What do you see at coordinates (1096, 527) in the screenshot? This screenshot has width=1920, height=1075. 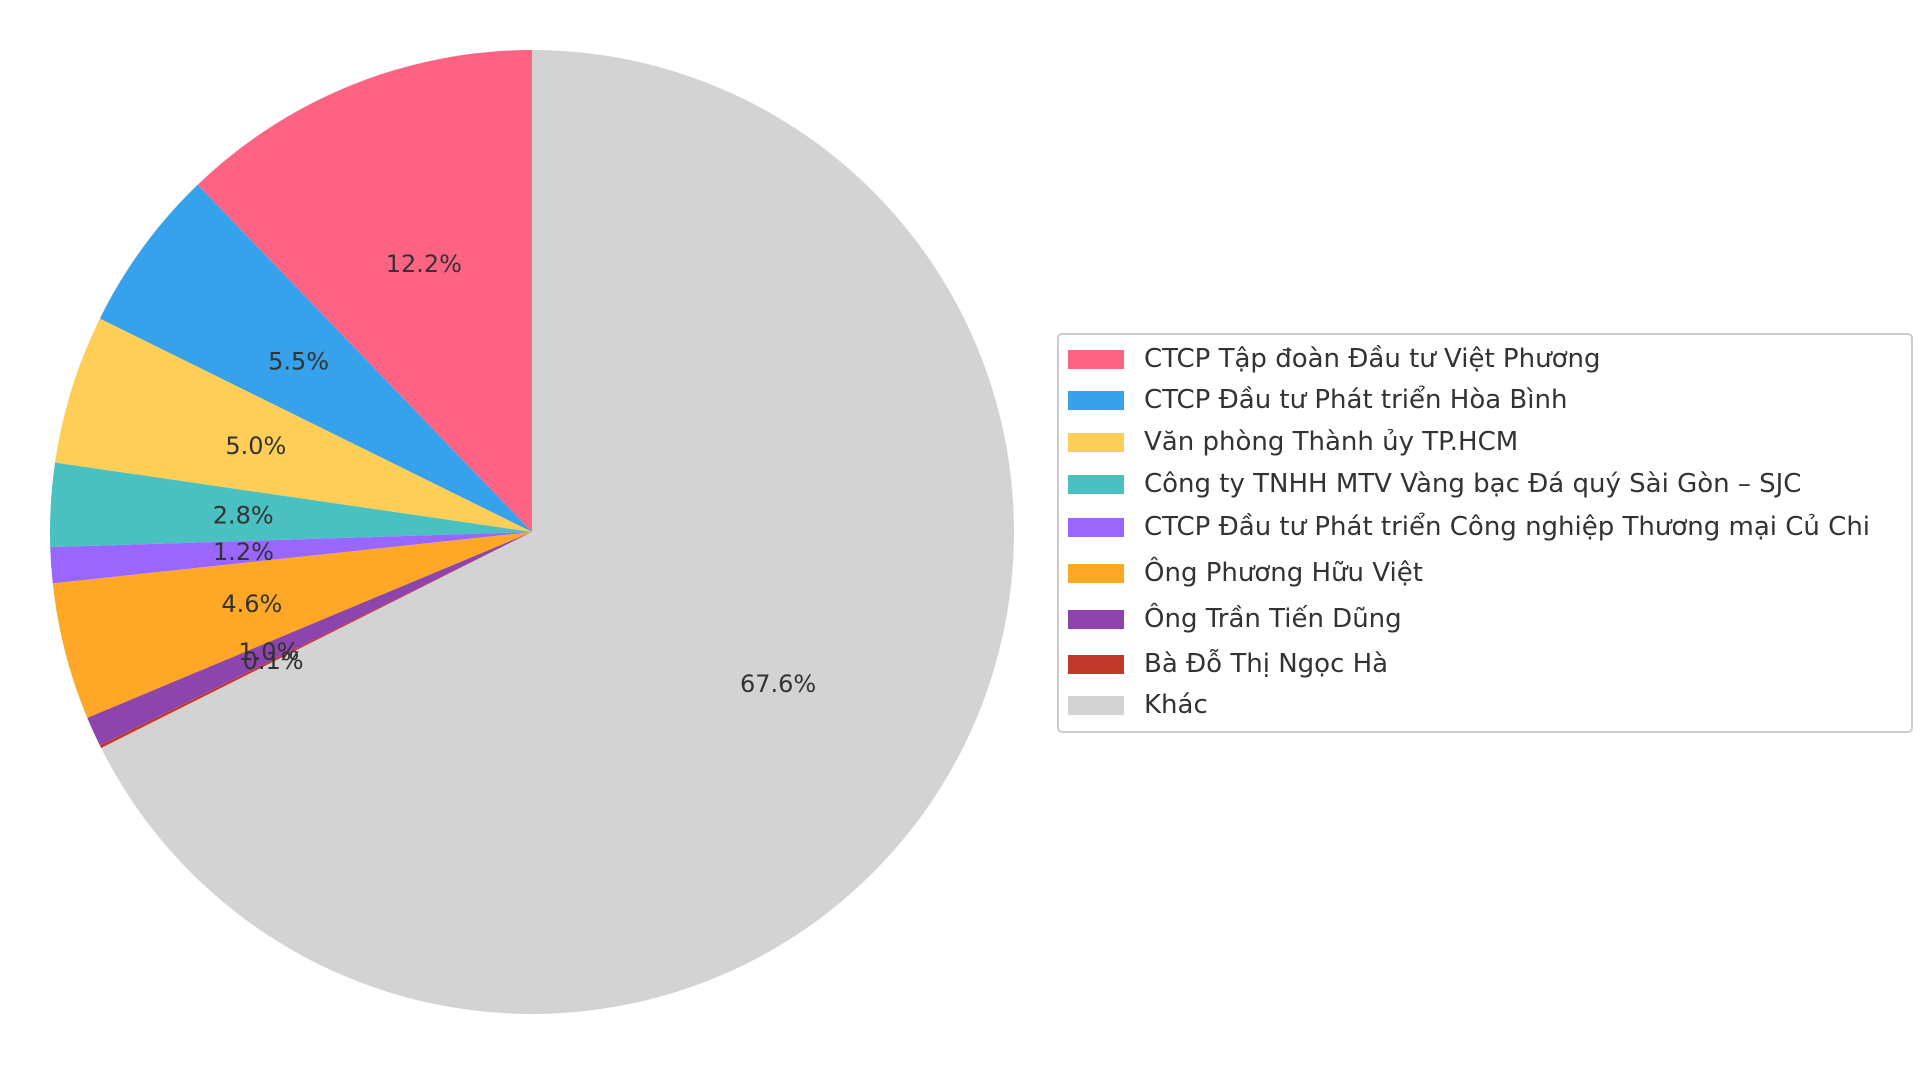 I see `legend-swatch-ctcp-dau-tu-phat-trien-cong-nghiep-thuong-mai-cu-chi` at bounding box center [1096, 527].